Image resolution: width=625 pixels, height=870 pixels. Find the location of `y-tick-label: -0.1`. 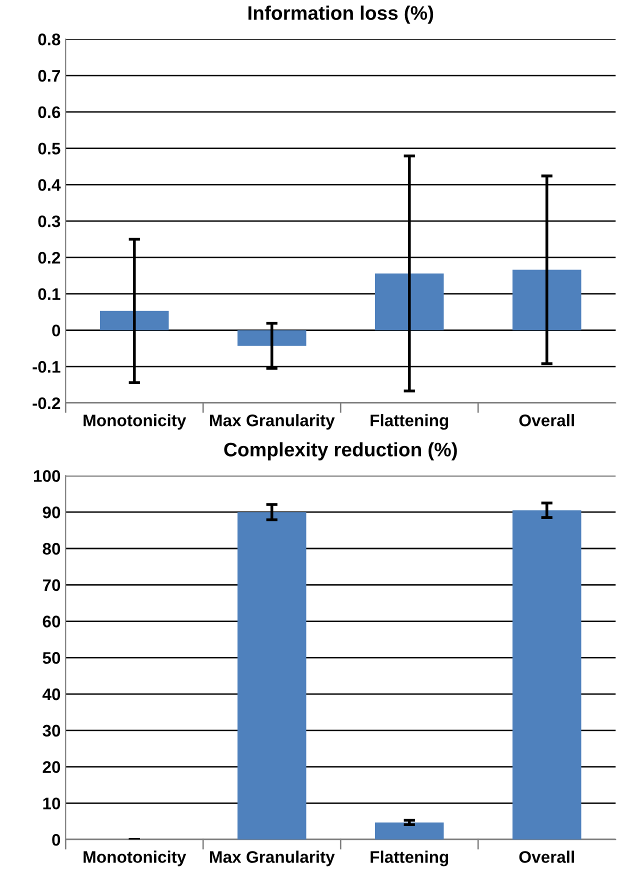

y-tick-label: -0.1 is located at coordinates (46, 366).